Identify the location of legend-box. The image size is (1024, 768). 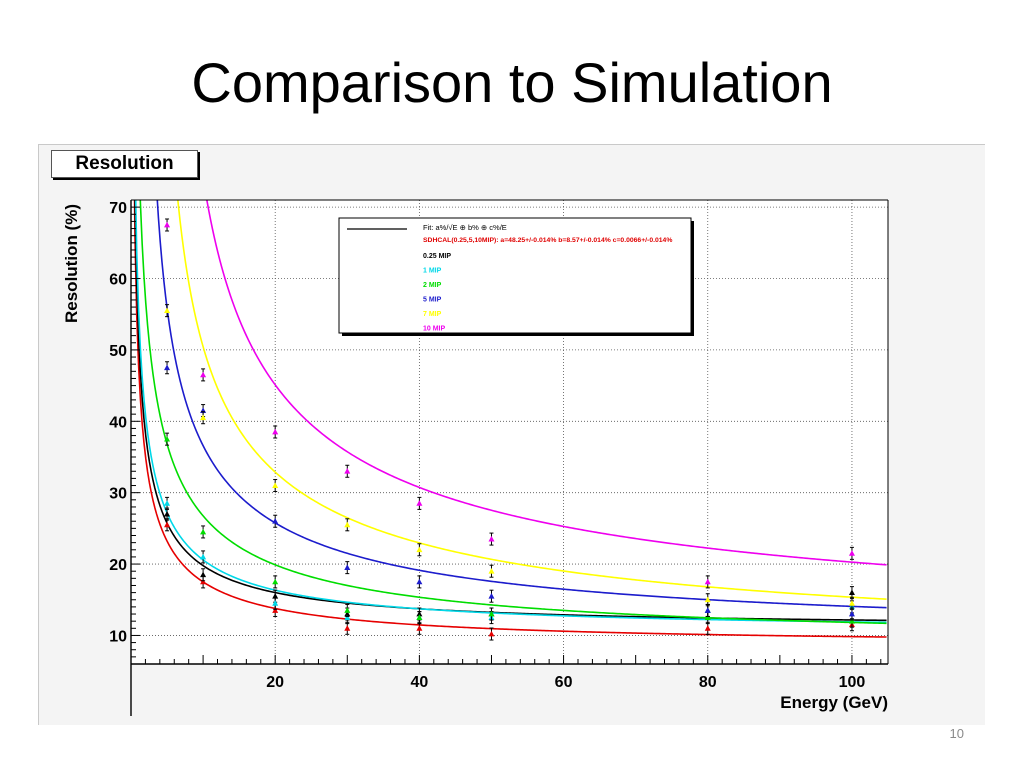
(515, 275).